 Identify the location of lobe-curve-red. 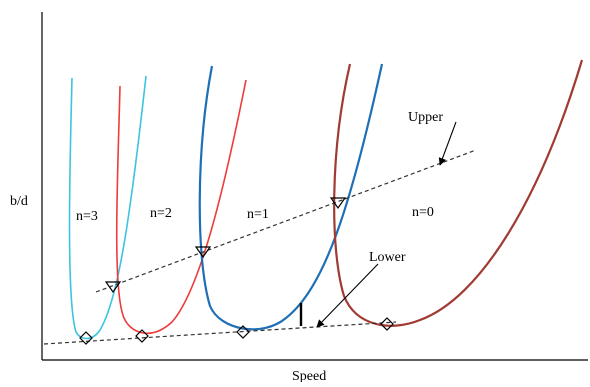
(181, 206).